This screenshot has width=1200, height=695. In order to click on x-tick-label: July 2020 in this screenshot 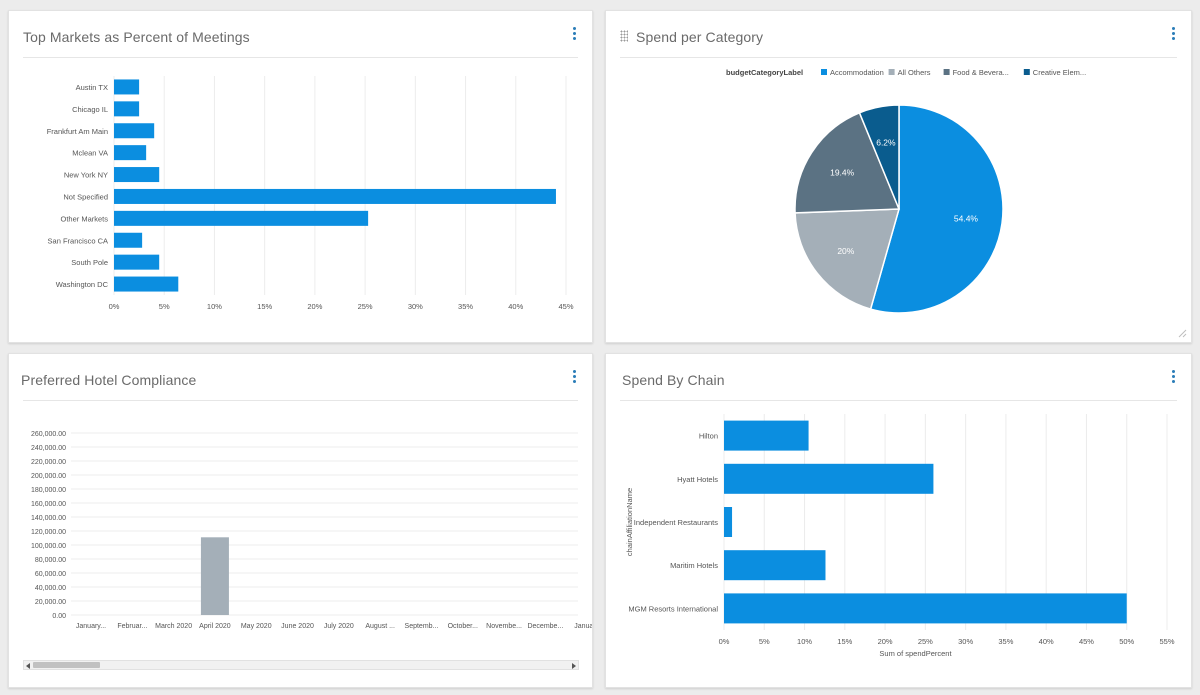, I will do `click(339, 626)`.